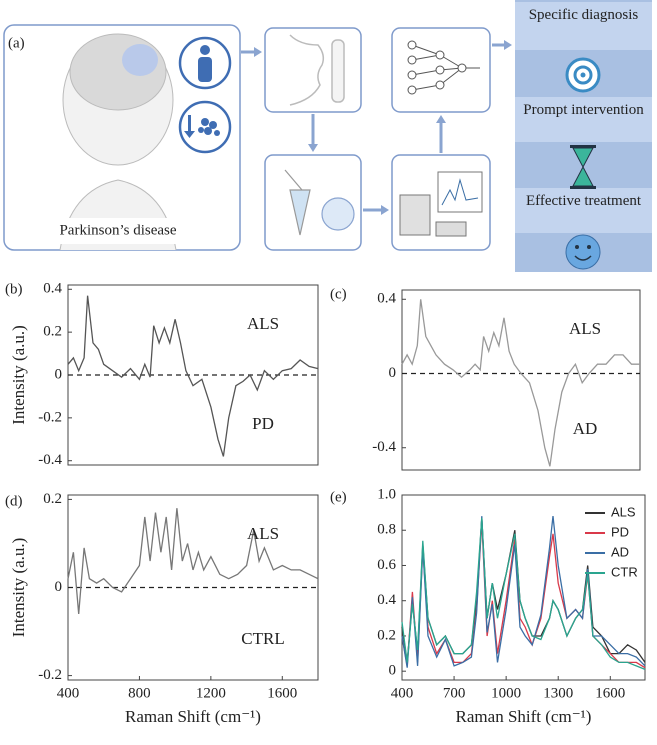 Image resolution: width=657 pixels, height=745 pixels. Describe the element at coordinates (443, 67) in the screenshot. I see `network-icon` at that location.